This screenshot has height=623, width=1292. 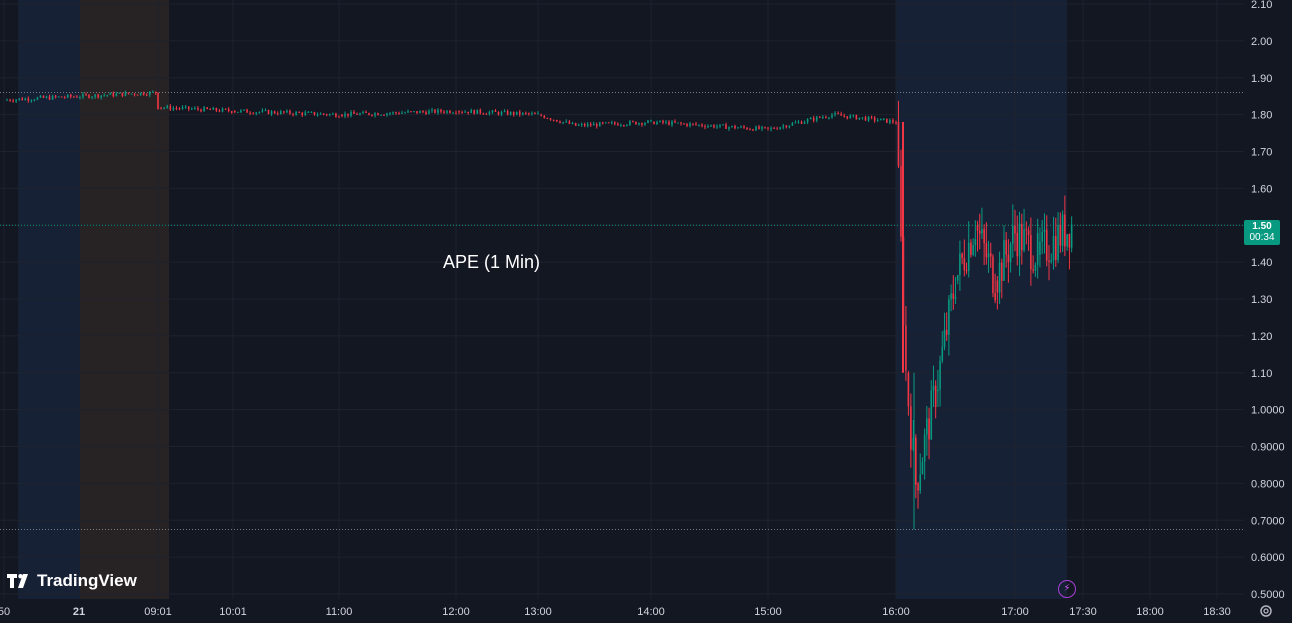 I want to click on tradingview-logo: TradingView, so click(x=72, y=581).